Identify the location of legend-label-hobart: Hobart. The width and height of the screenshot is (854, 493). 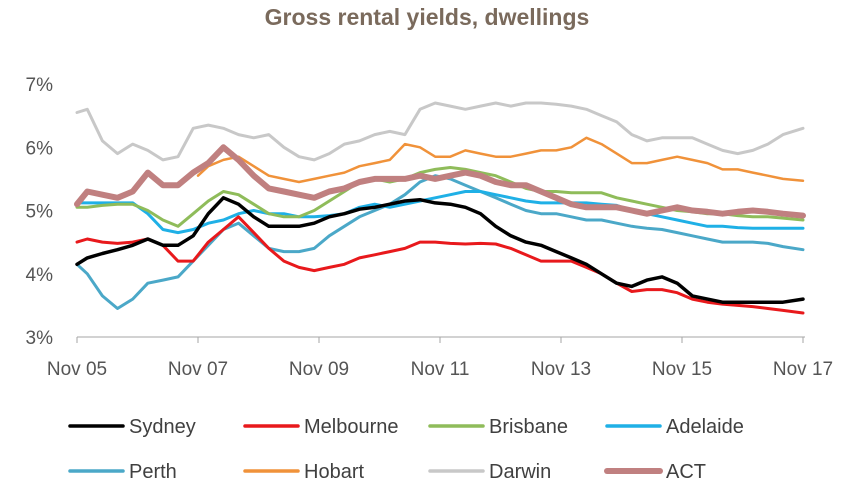
(334, 472).